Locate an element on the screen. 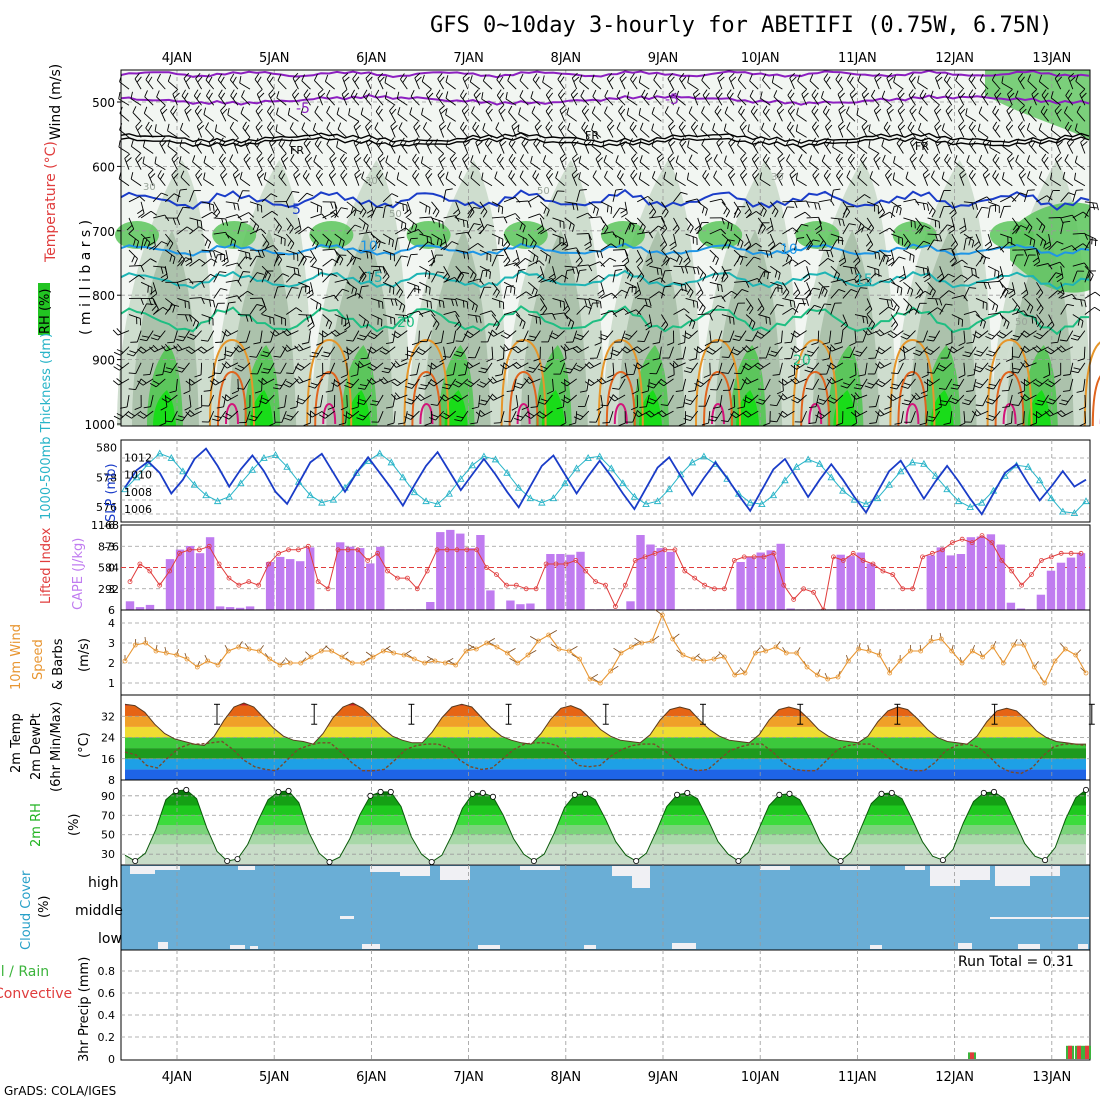 Image resolution: width=1100 pixels, height=1100 pixels. isotherm-p25 is located at coordinates (1091, 384).